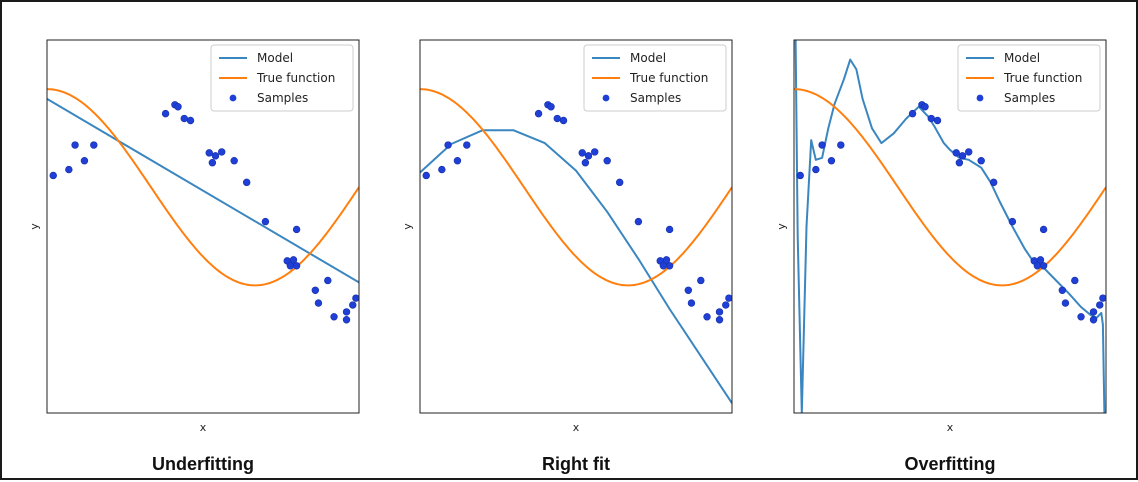  I want to click on underfitting-caption: Underfitting, so click(203, 464).